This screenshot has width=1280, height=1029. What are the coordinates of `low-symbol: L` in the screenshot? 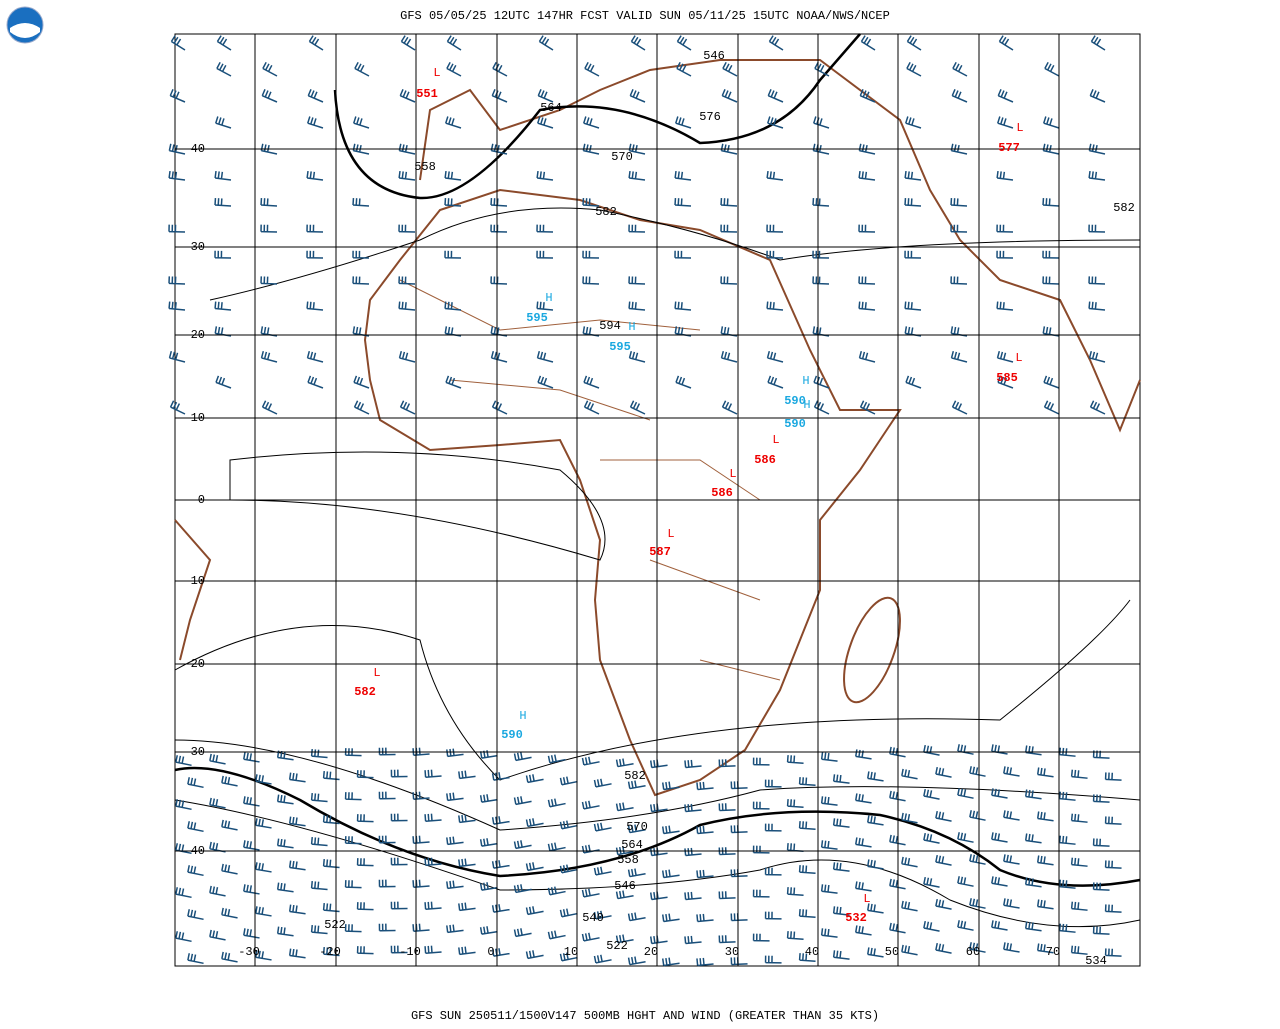 It's located at (1019, 128).